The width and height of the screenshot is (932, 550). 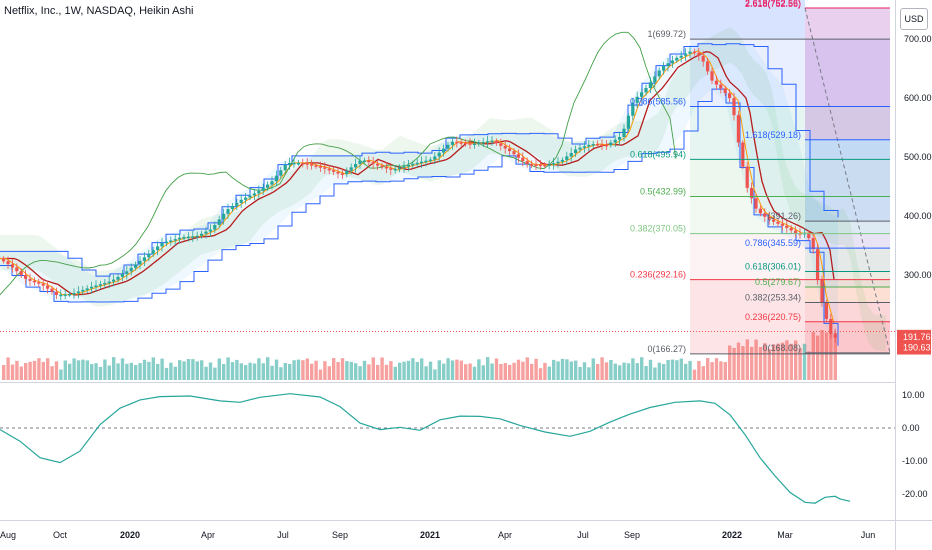 I want to click on fib-trend-line, so click(x=847, y=180).